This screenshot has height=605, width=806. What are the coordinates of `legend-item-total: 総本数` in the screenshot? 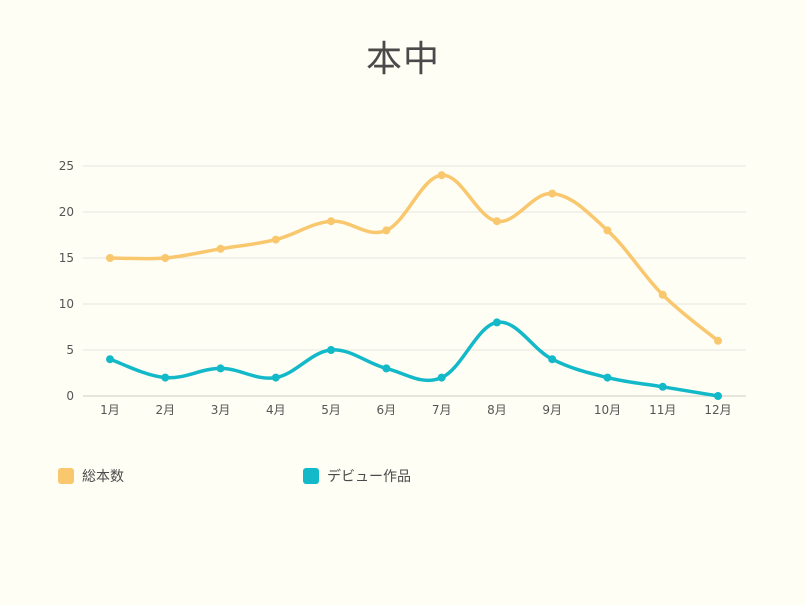 It's located at (91, 476).